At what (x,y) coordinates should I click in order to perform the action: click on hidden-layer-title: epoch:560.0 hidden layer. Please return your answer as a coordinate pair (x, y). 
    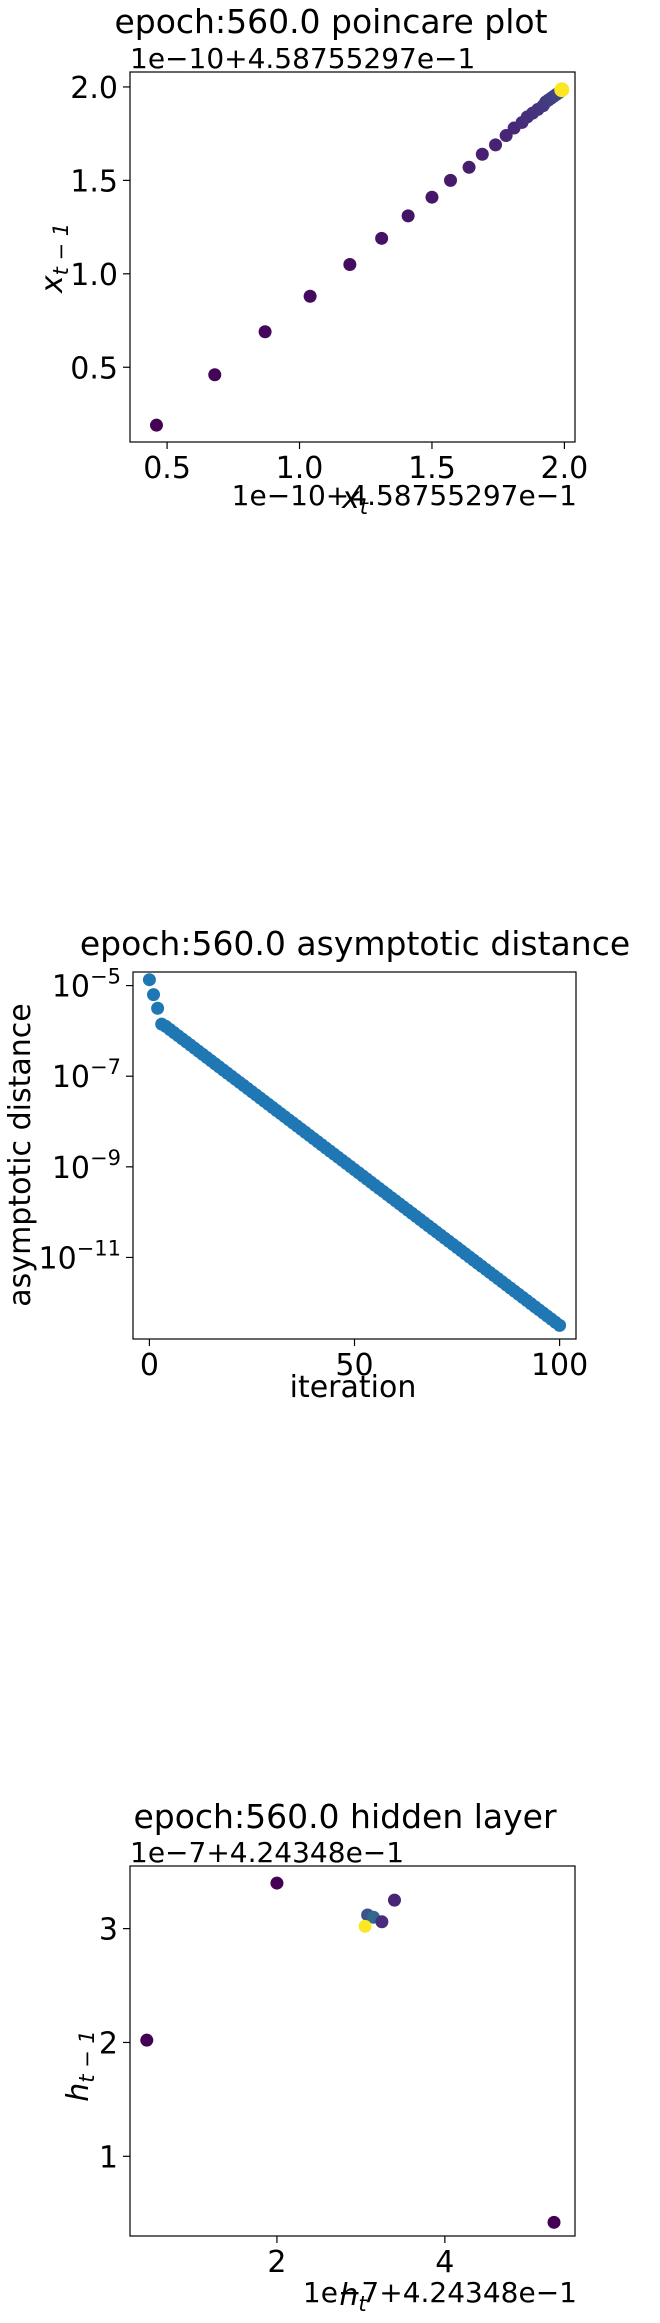
    Looking at the image, I should click on (344, 1816).